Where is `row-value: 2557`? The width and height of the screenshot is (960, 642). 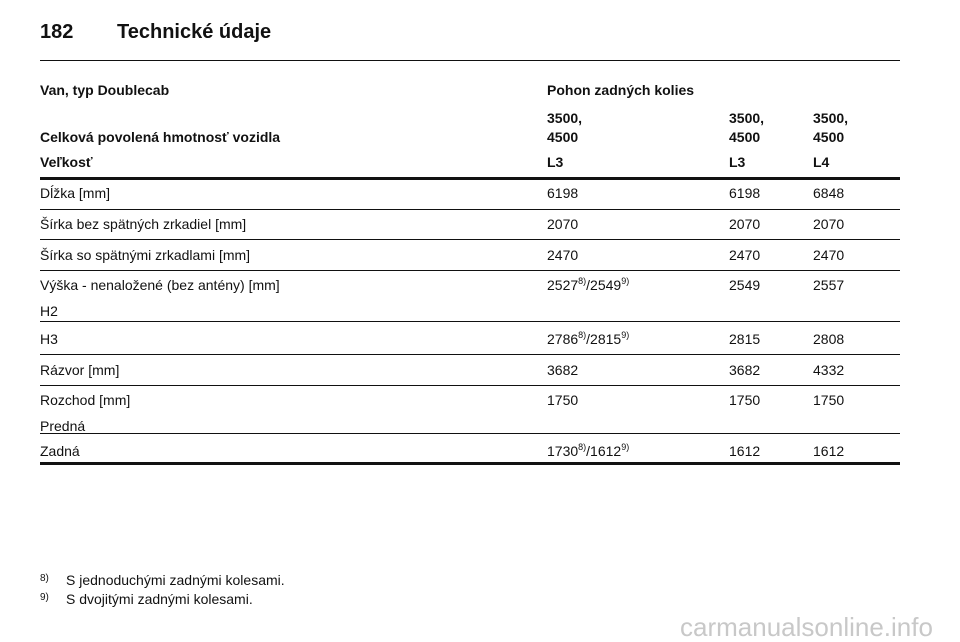
row-value: 2557 is located at coordinates (828, 285).